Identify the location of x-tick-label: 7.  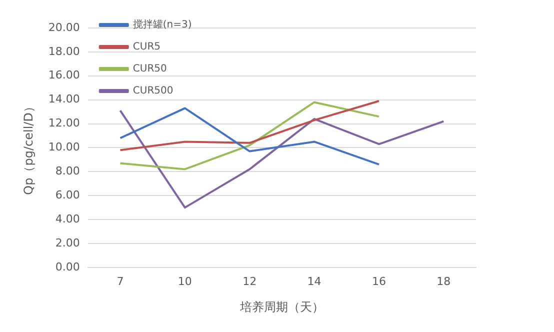
(120, 281).